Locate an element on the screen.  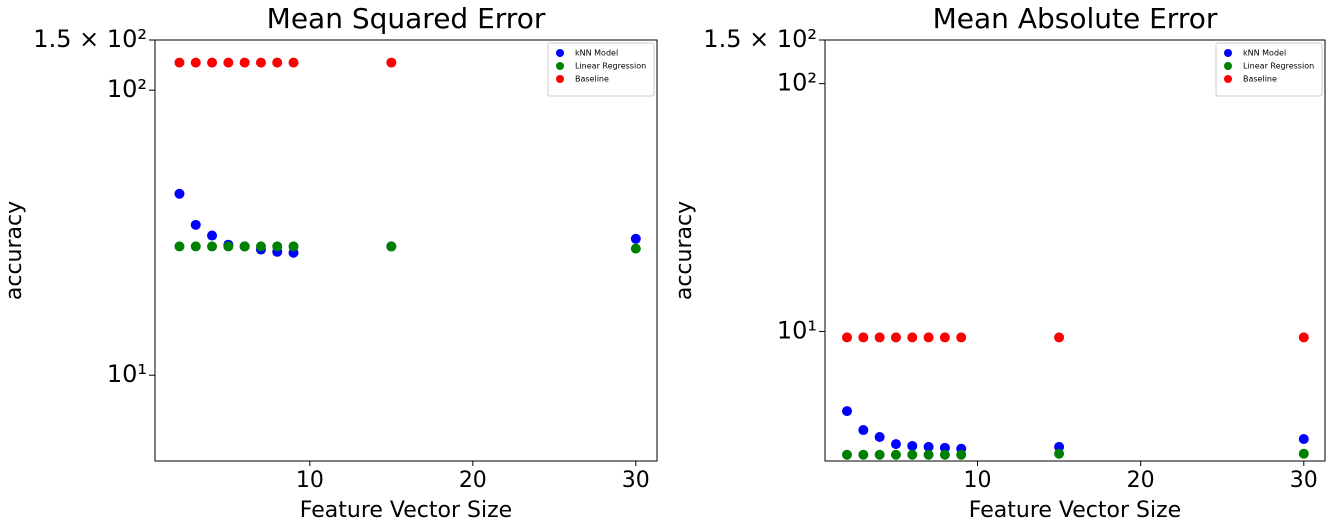
chart-title: Mean Squared Error is located at coordinates (406, 18).